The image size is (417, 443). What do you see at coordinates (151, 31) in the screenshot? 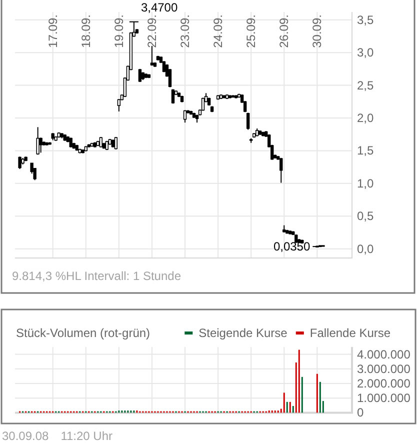
I see `x-tick-label: 22.09.` at bounding box center [151, 31].